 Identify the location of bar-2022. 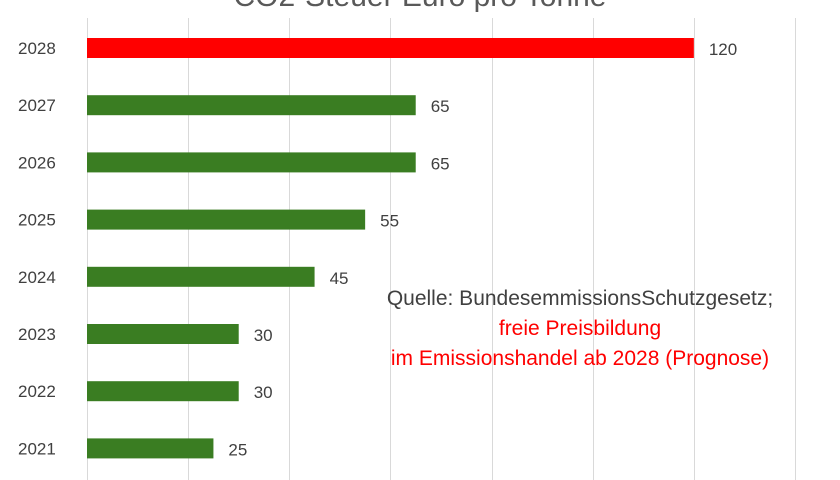
(163, 391).